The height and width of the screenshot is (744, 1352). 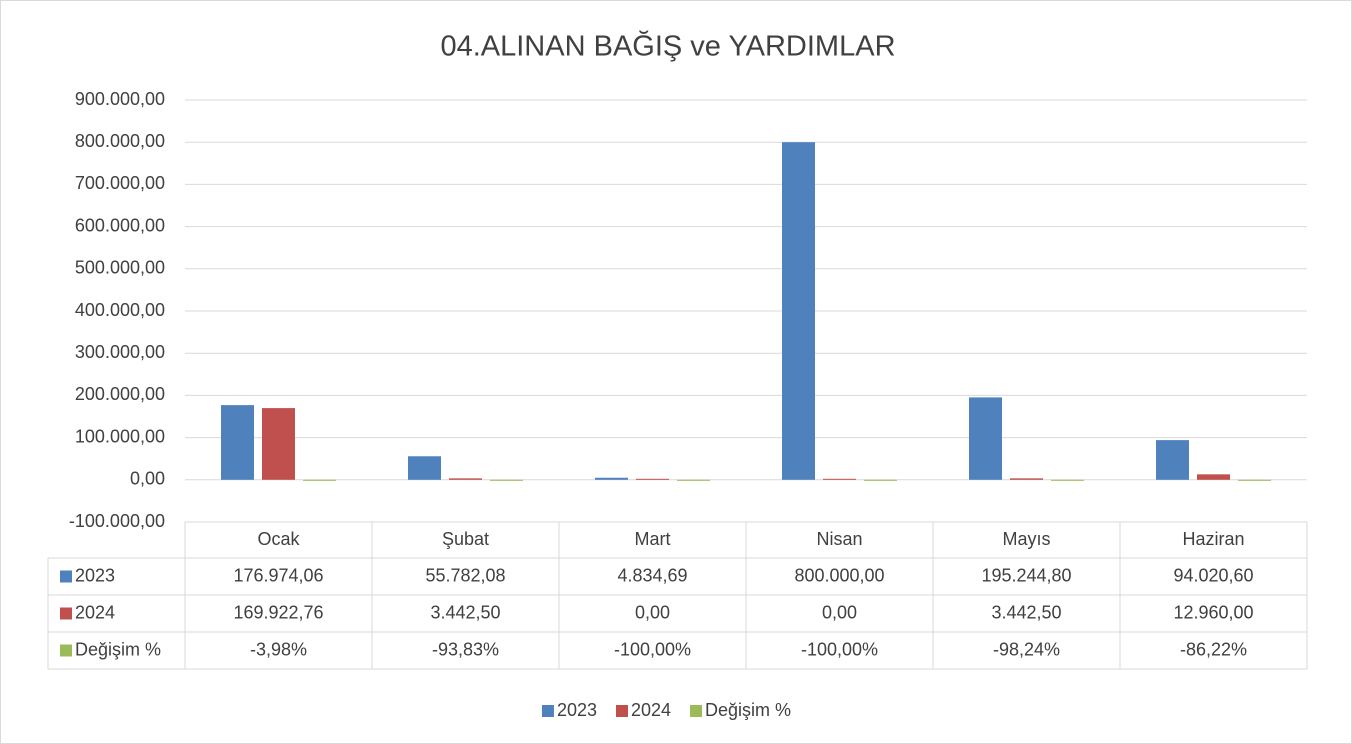 I want to click on table-row-header: 2024, so click(x=95, y=612).